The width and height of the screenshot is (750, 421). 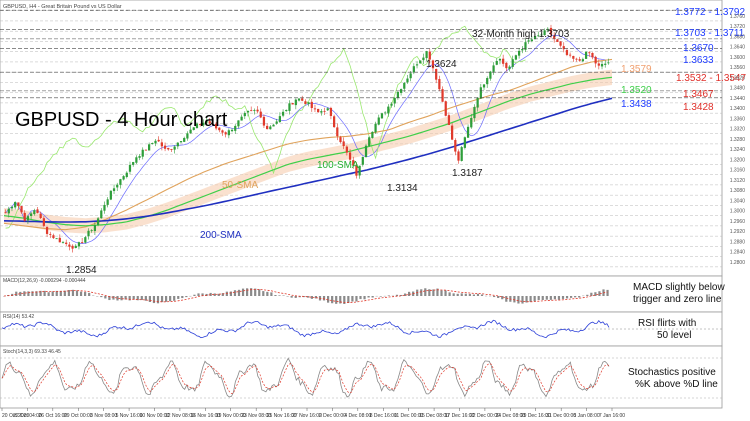 I want to click on x-tick-label: 29 Oct 00:00, so click(x=78, y=416).